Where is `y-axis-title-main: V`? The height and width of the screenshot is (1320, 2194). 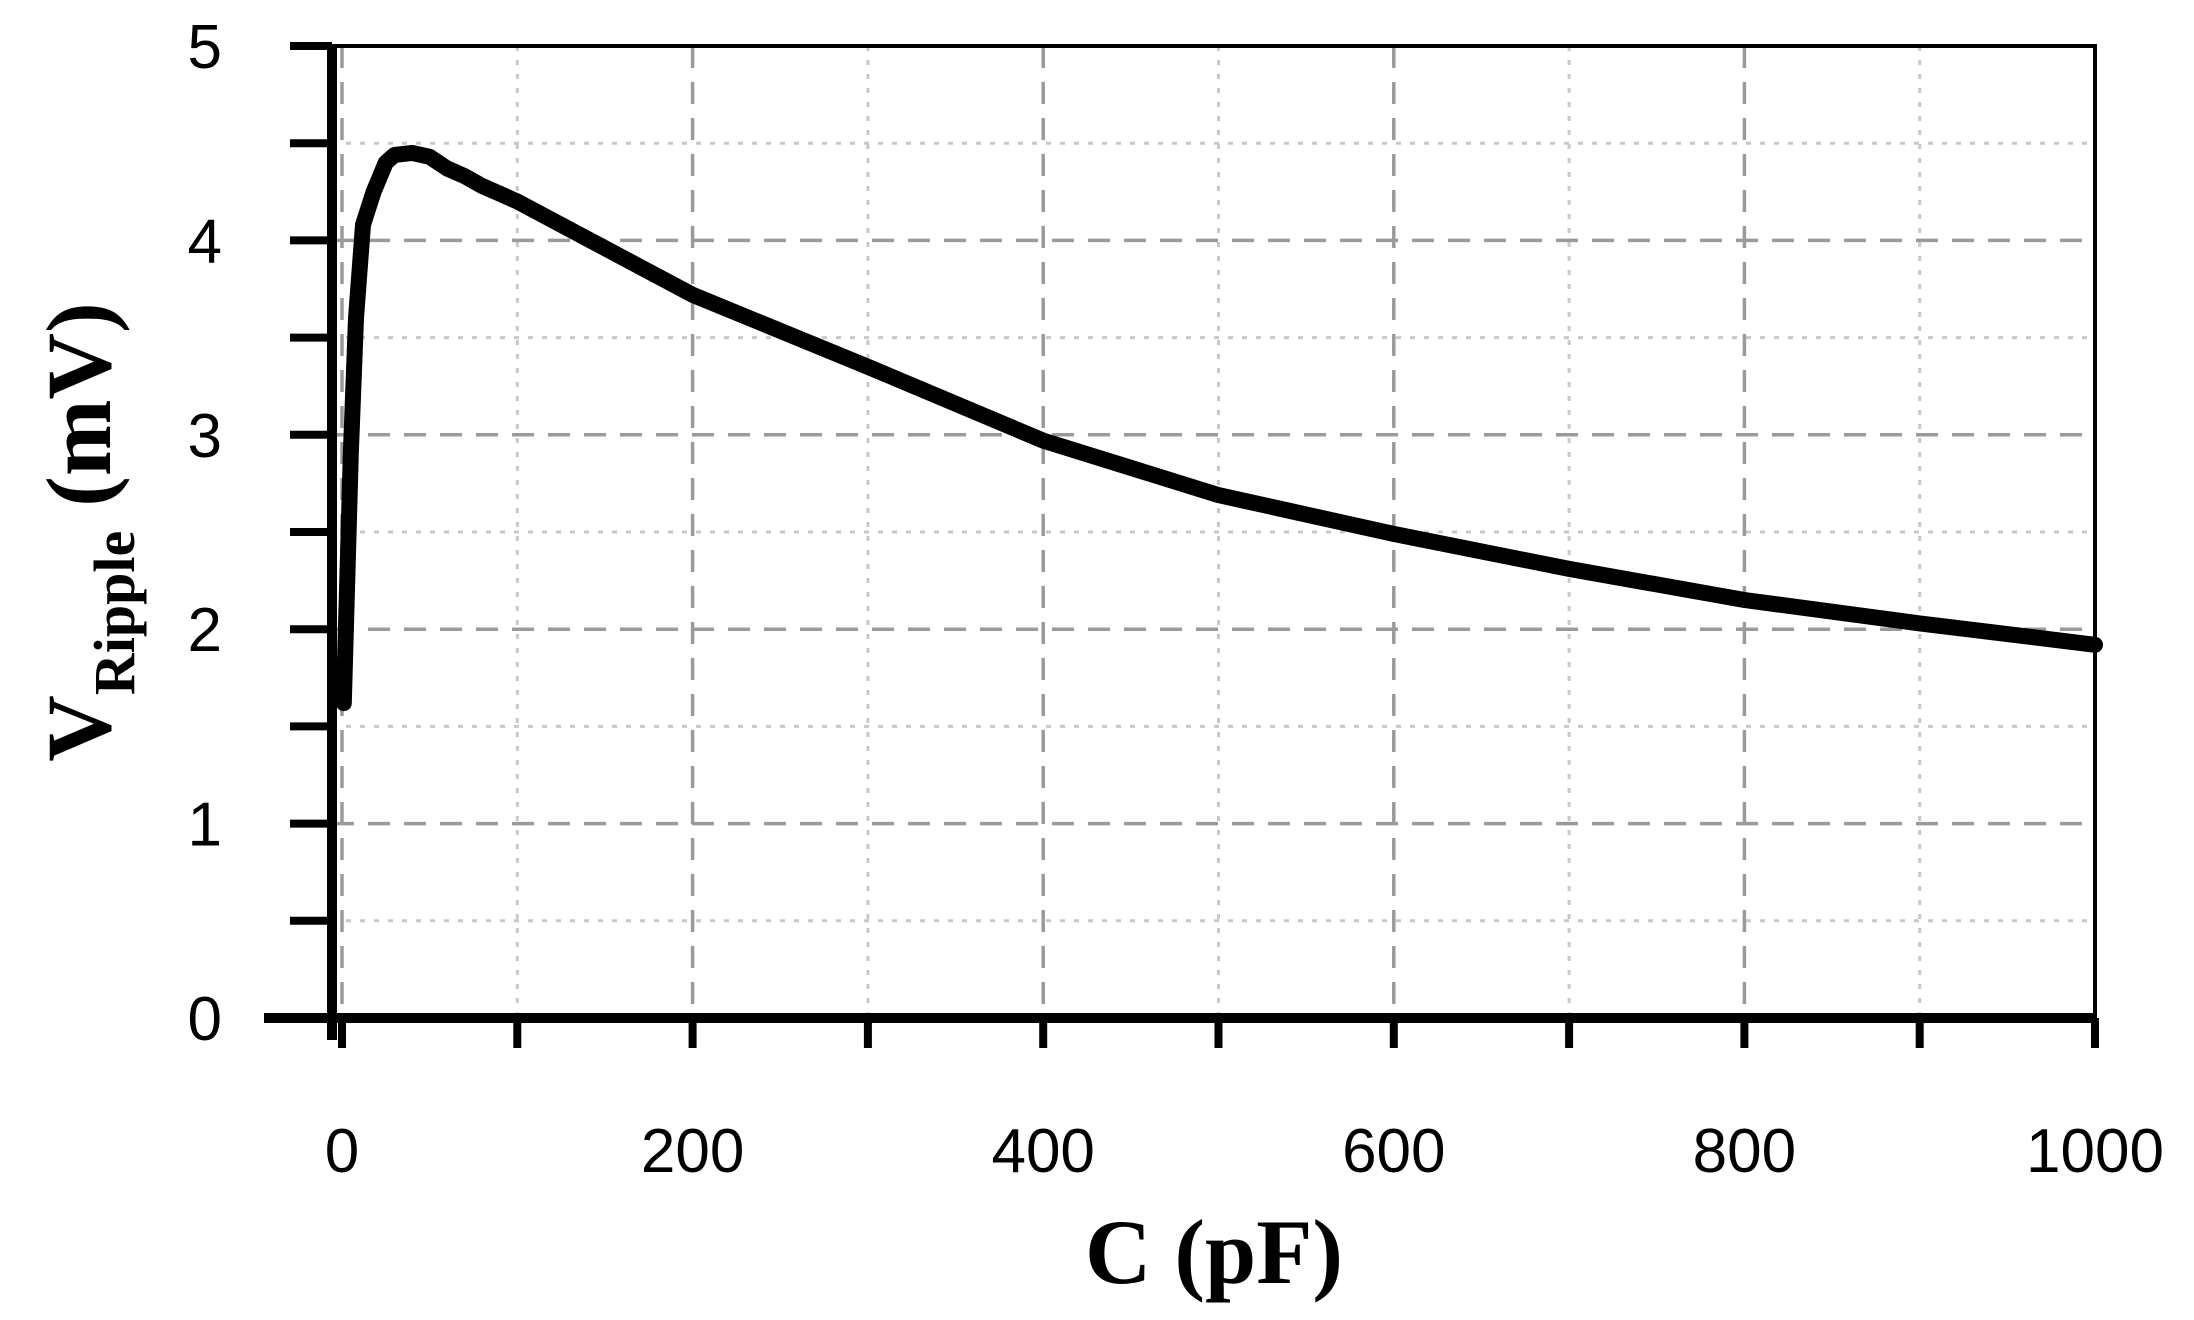
y-axis-title-main: V is located at coordinates (79, 728).